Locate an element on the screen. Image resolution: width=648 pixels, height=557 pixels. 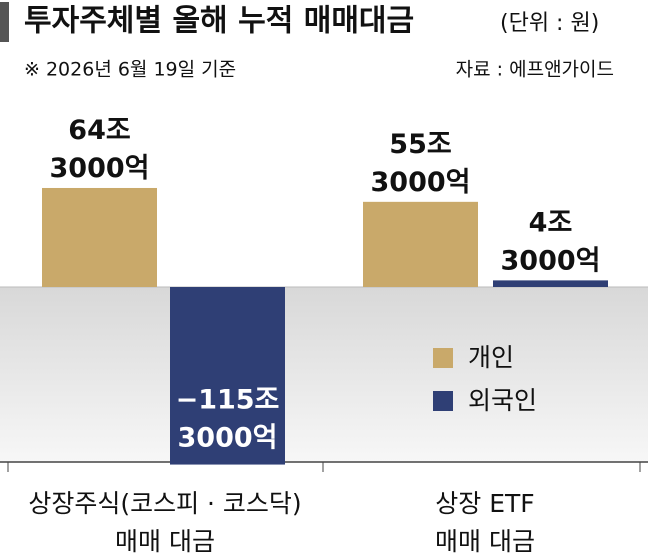
x-tick-label: 상장주식(코스피 · 코스닥) 매매 대금 is located at coordinates (164, 522).